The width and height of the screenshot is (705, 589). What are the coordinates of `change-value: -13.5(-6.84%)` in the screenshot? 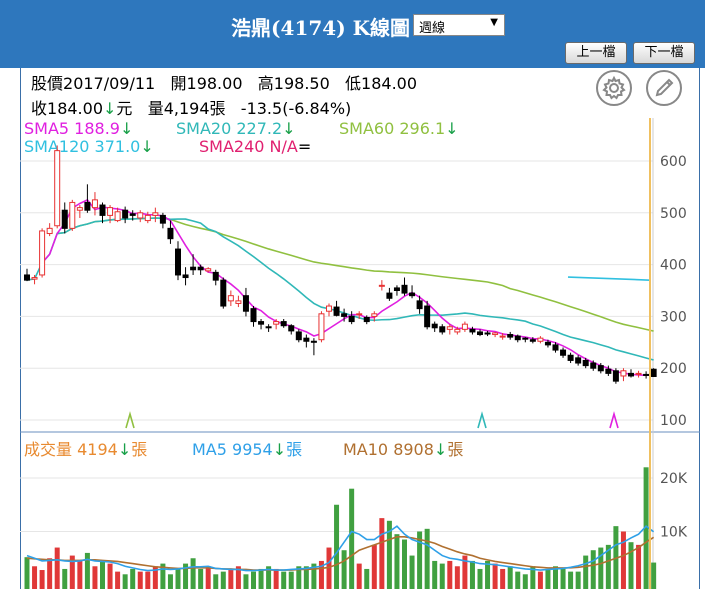 It's located at (296, 108).